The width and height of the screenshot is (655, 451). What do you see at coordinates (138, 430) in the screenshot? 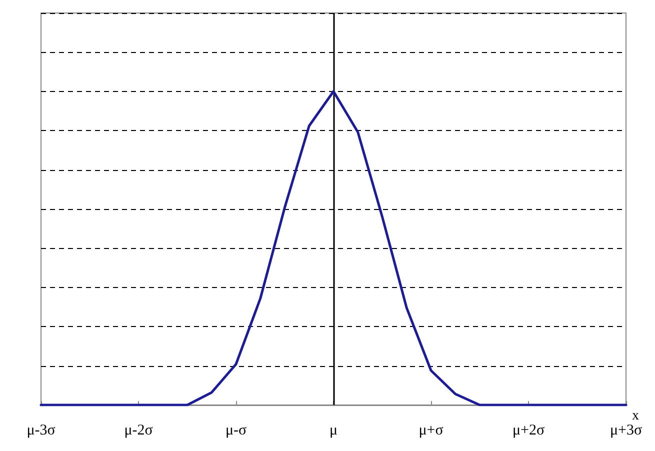
I see `x-tick-label: μ-2σ` at bounding box center [138, 430].